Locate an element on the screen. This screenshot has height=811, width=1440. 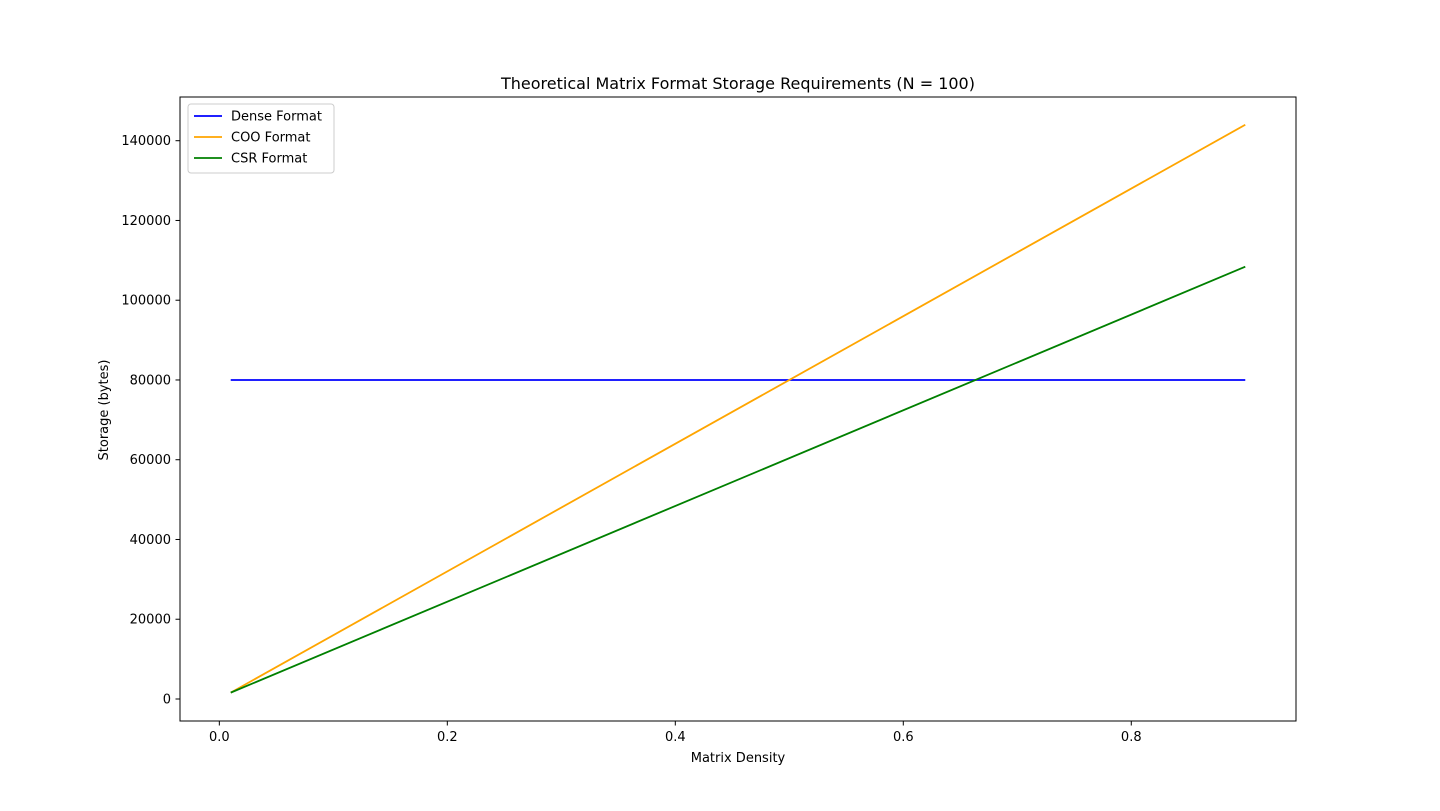
y-tick-label: 140000 is located at coordinates (146, 141).